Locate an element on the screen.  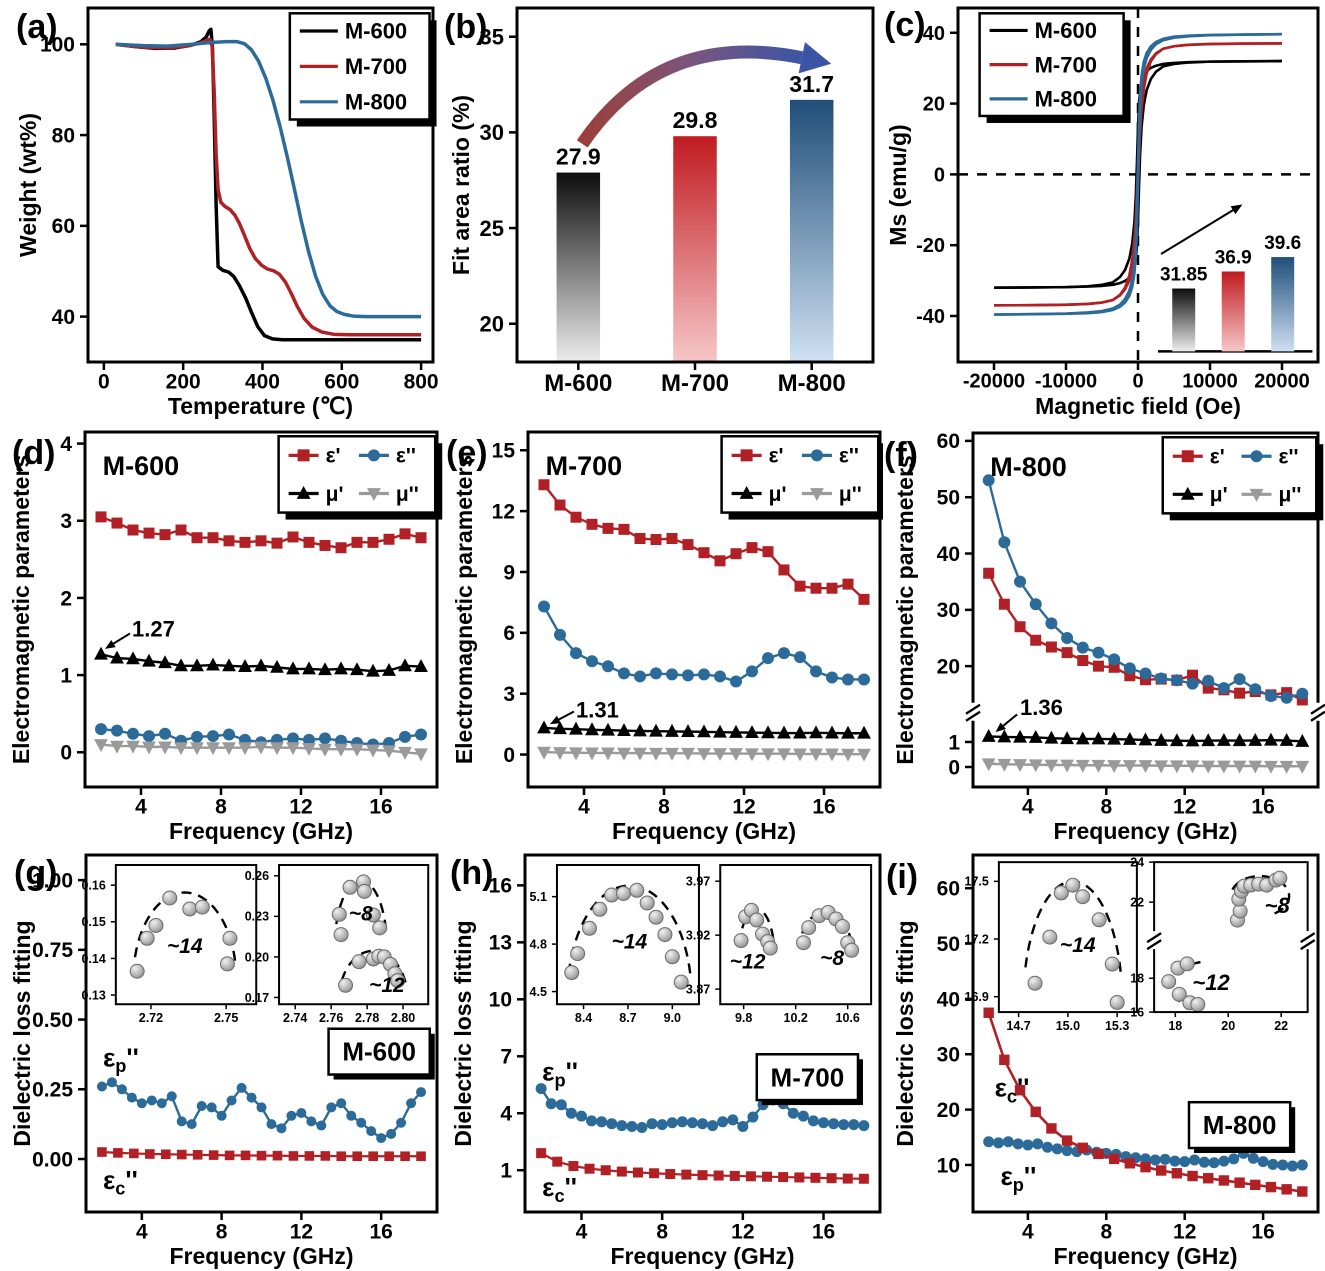
svg-text: 10000 is located at coordinates (1210, 382).